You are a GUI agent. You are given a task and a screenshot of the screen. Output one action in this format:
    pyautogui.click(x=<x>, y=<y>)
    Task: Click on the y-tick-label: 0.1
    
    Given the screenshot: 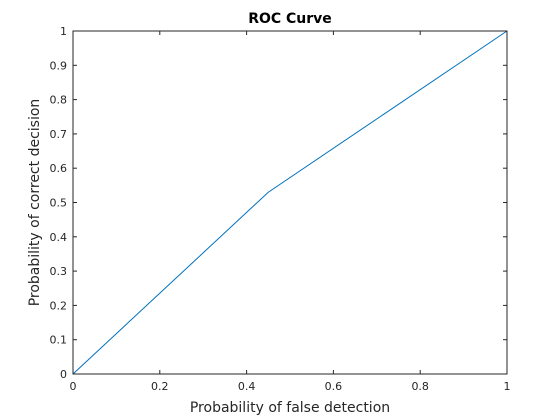 What is the action you would take?
    pyautogui.click(x=59, y=340)
    